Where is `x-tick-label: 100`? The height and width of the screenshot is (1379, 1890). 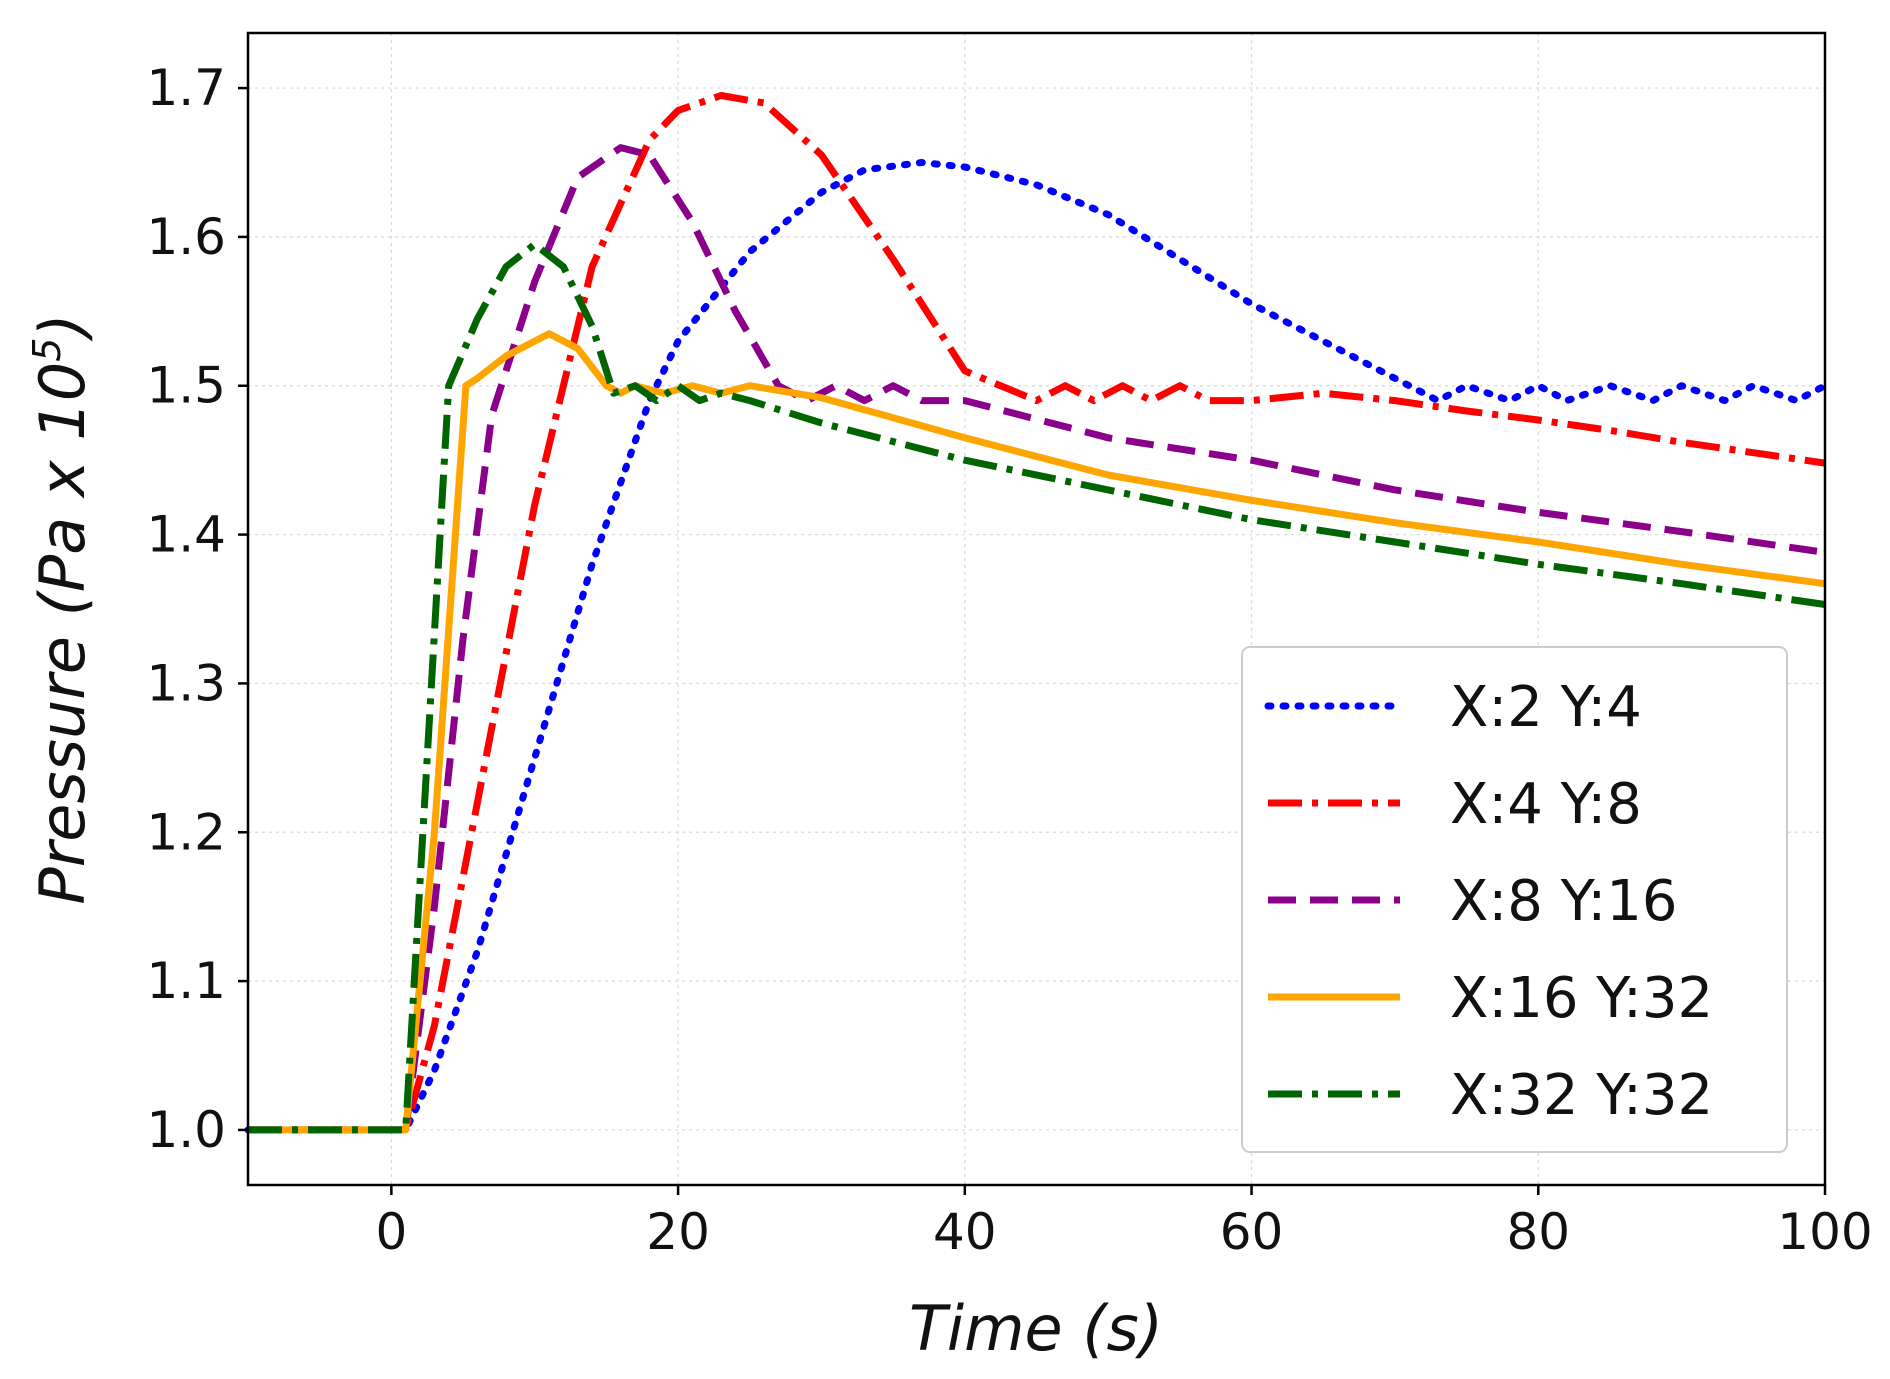
x-tick-label: 100 is located at coordinates (1824, 1232).